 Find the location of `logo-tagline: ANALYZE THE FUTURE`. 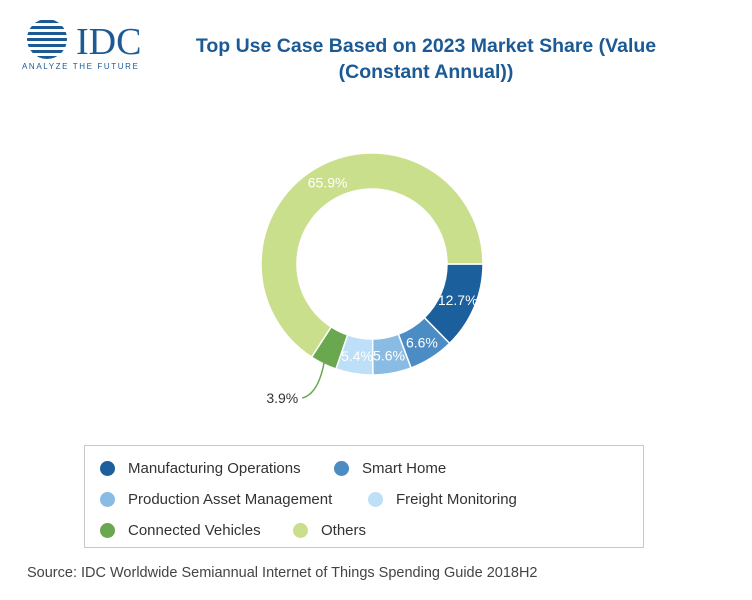

logo-tagline: ANALYZE THE FUTURE is located at coordinates (80, 66).